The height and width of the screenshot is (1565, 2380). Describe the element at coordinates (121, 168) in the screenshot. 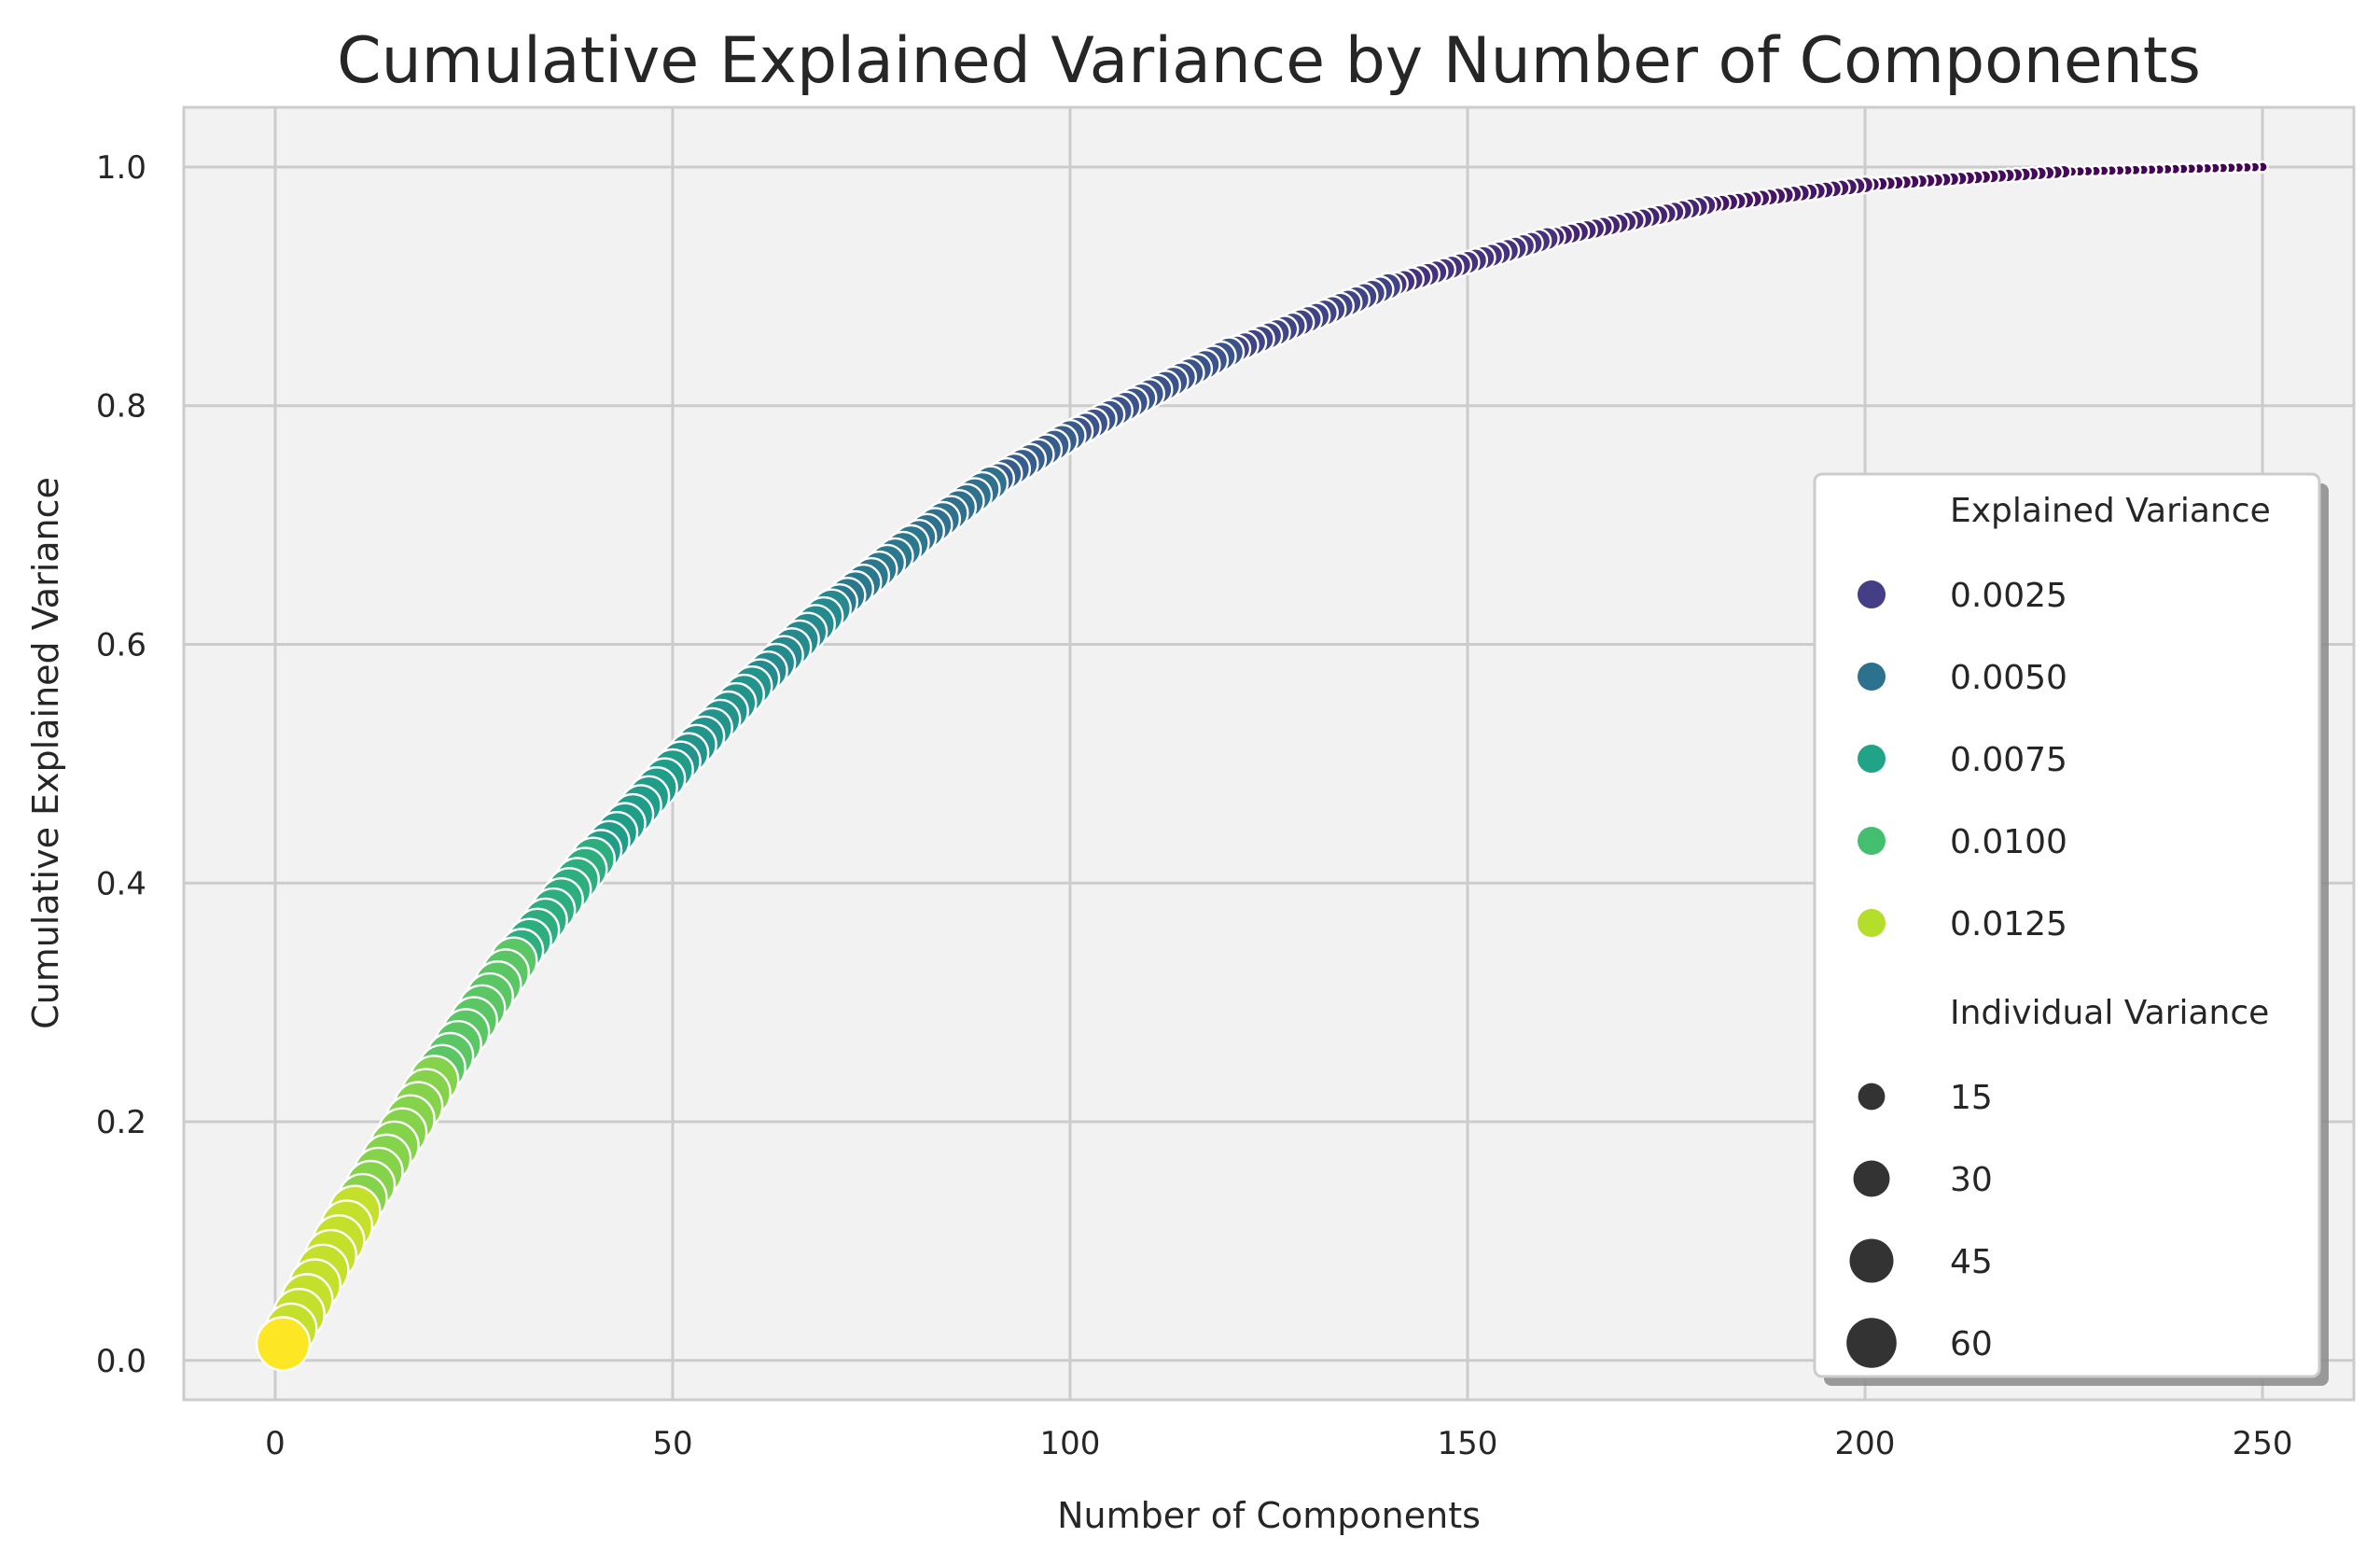

I see `y-tick-label: 1.0` at that location.